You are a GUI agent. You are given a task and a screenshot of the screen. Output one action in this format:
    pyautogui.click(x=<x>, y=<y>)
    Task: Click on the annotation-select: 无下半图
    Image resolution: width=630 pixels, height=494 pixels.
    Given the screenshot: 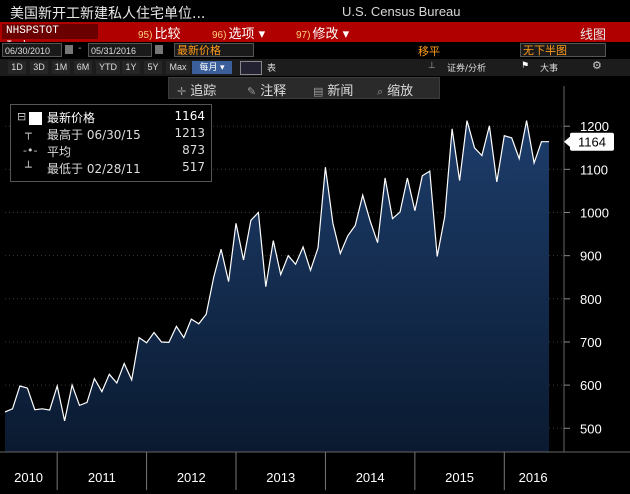 What is the action you would take?
    pyautogui.click(x=563, y=50)
    